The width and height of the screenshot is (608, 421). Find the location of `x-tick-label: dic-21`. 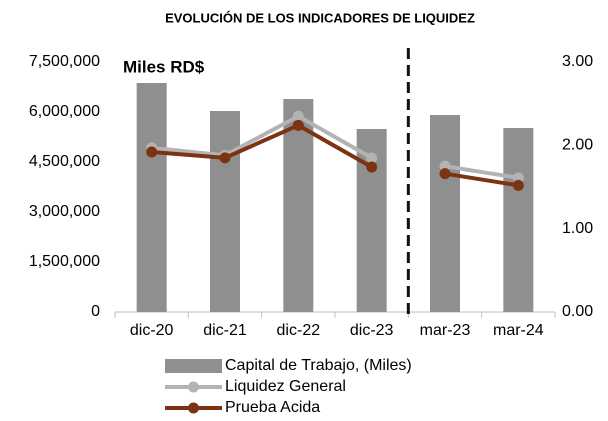

x-tick-label: dic-21 is located at coordinates (225, 330).